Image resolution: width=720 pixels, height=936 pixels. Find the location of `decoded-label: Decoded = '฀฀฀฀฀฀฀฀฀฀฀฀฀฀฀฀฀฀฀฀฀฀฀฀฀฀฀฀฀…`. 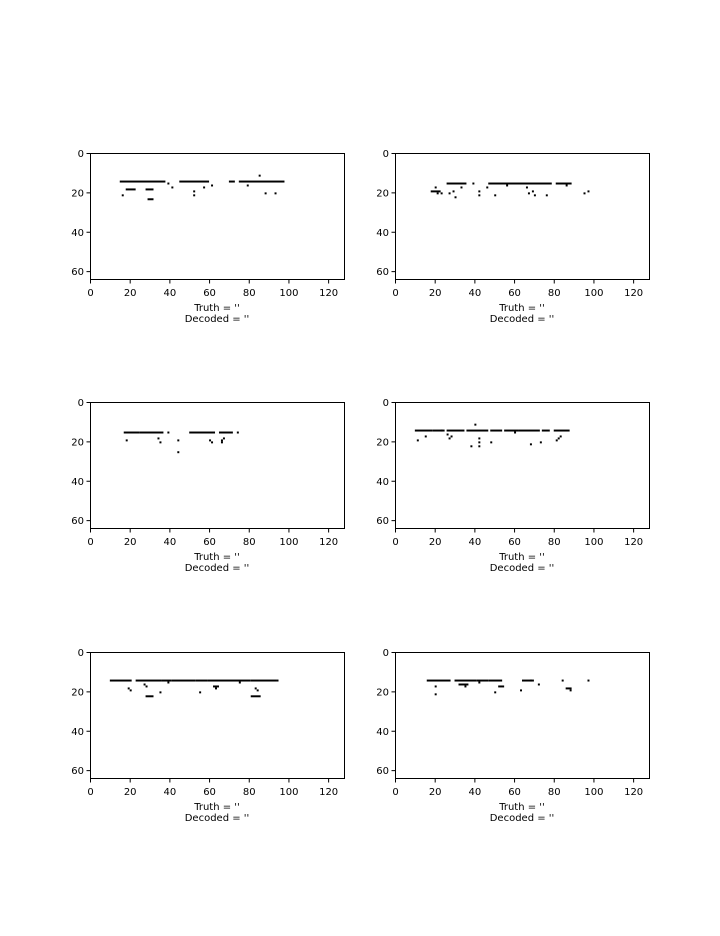

decoded-label: Decoded = '฀฀฀฀฀฀฀฀฀฀฀฀฀฀฀฀฀฀฀฀฀฀฀฀฀฀฀฀฀… is located at coordinates (217, 818).